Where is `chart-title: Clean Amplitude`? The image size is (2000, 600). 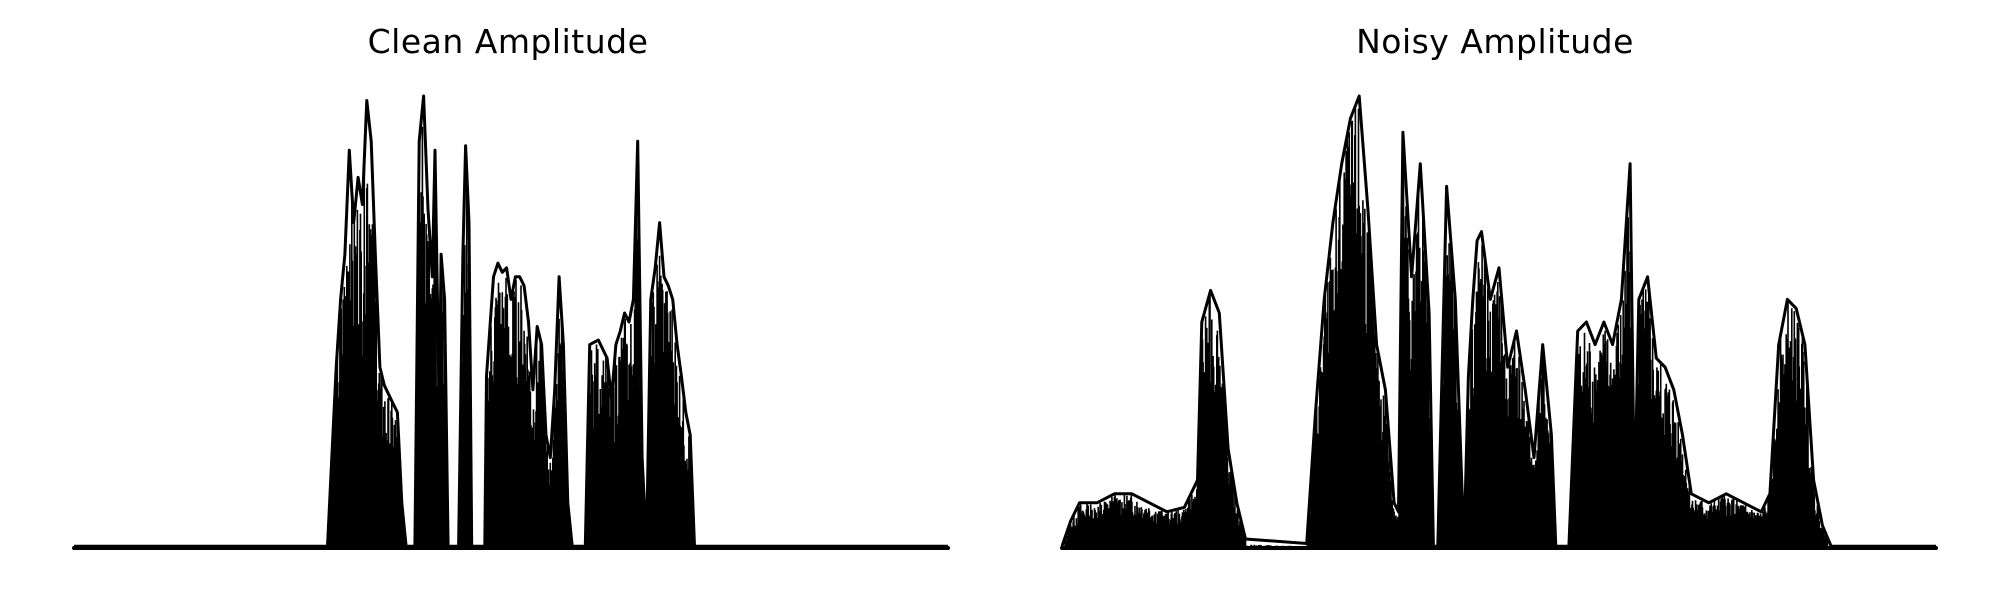
chart-title: Clean Amplitude is located at coordinates (508, 41).